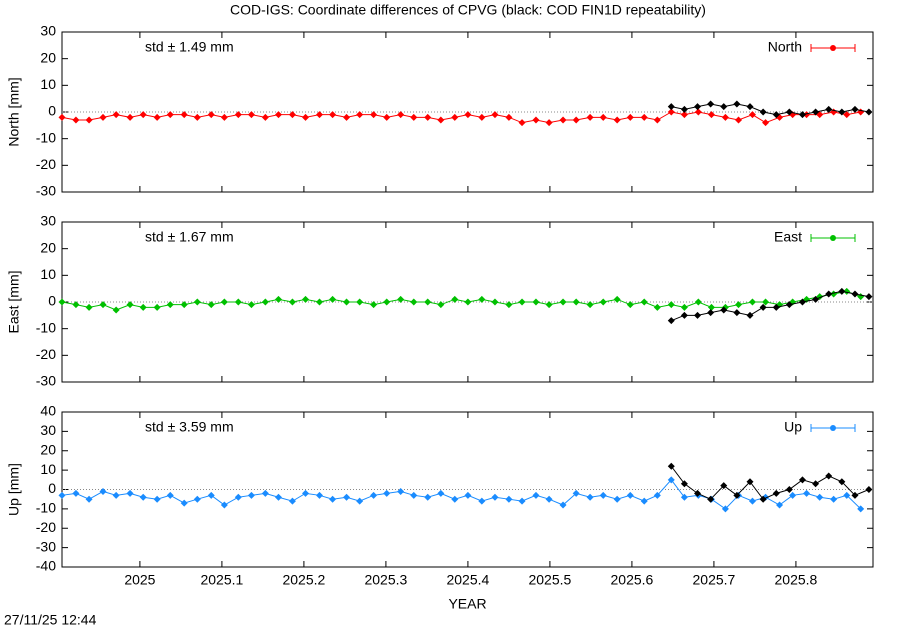  What do you see at coordinates (788, 237) in the screenshot?
I see `legend-label: East` at bounding box center [788, 237].